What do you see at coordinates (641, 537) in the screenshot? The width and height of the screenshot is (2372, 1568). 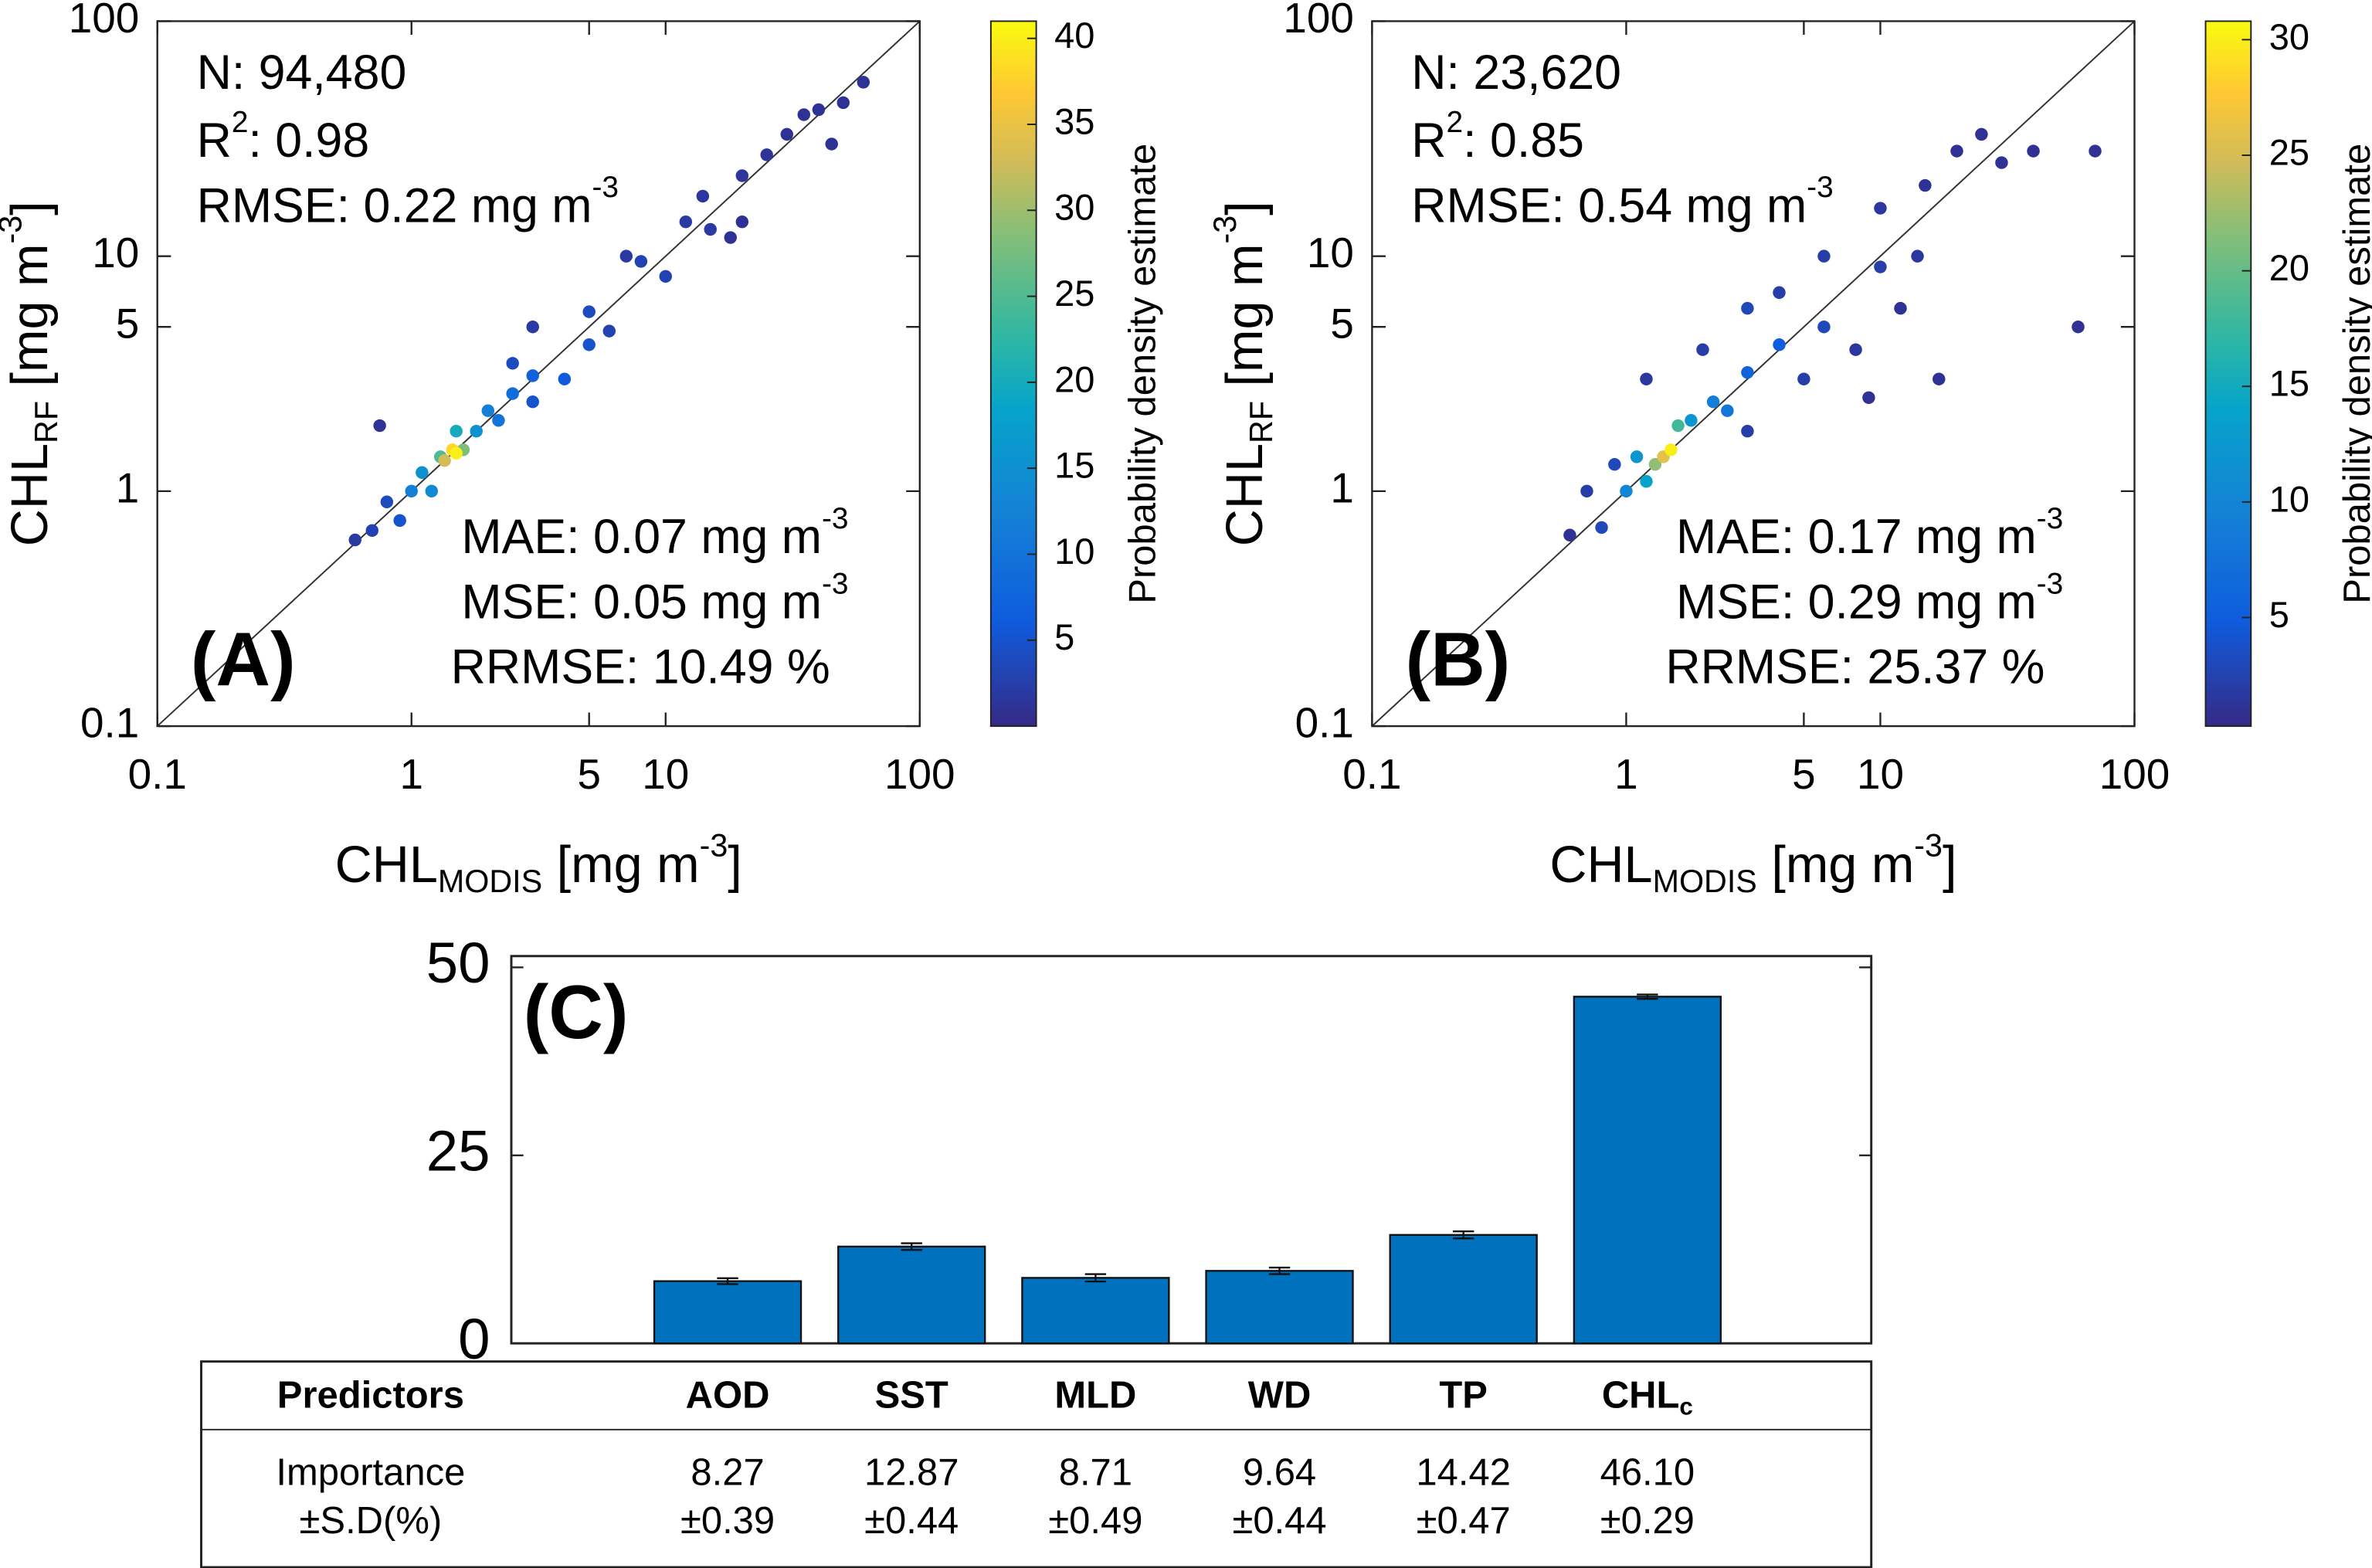 I see `text-part: MAE: 0.07 mg m` at bounding box center [641, 537].